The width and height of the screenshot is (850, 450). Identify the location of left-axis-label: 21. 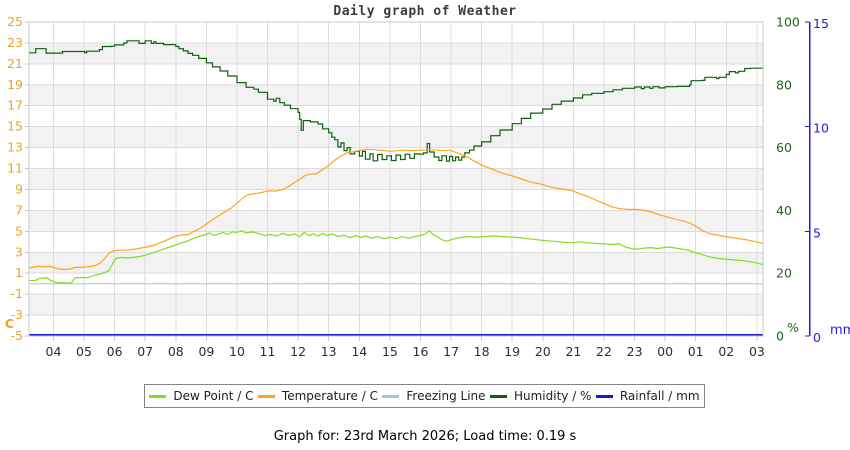
(15, 63).